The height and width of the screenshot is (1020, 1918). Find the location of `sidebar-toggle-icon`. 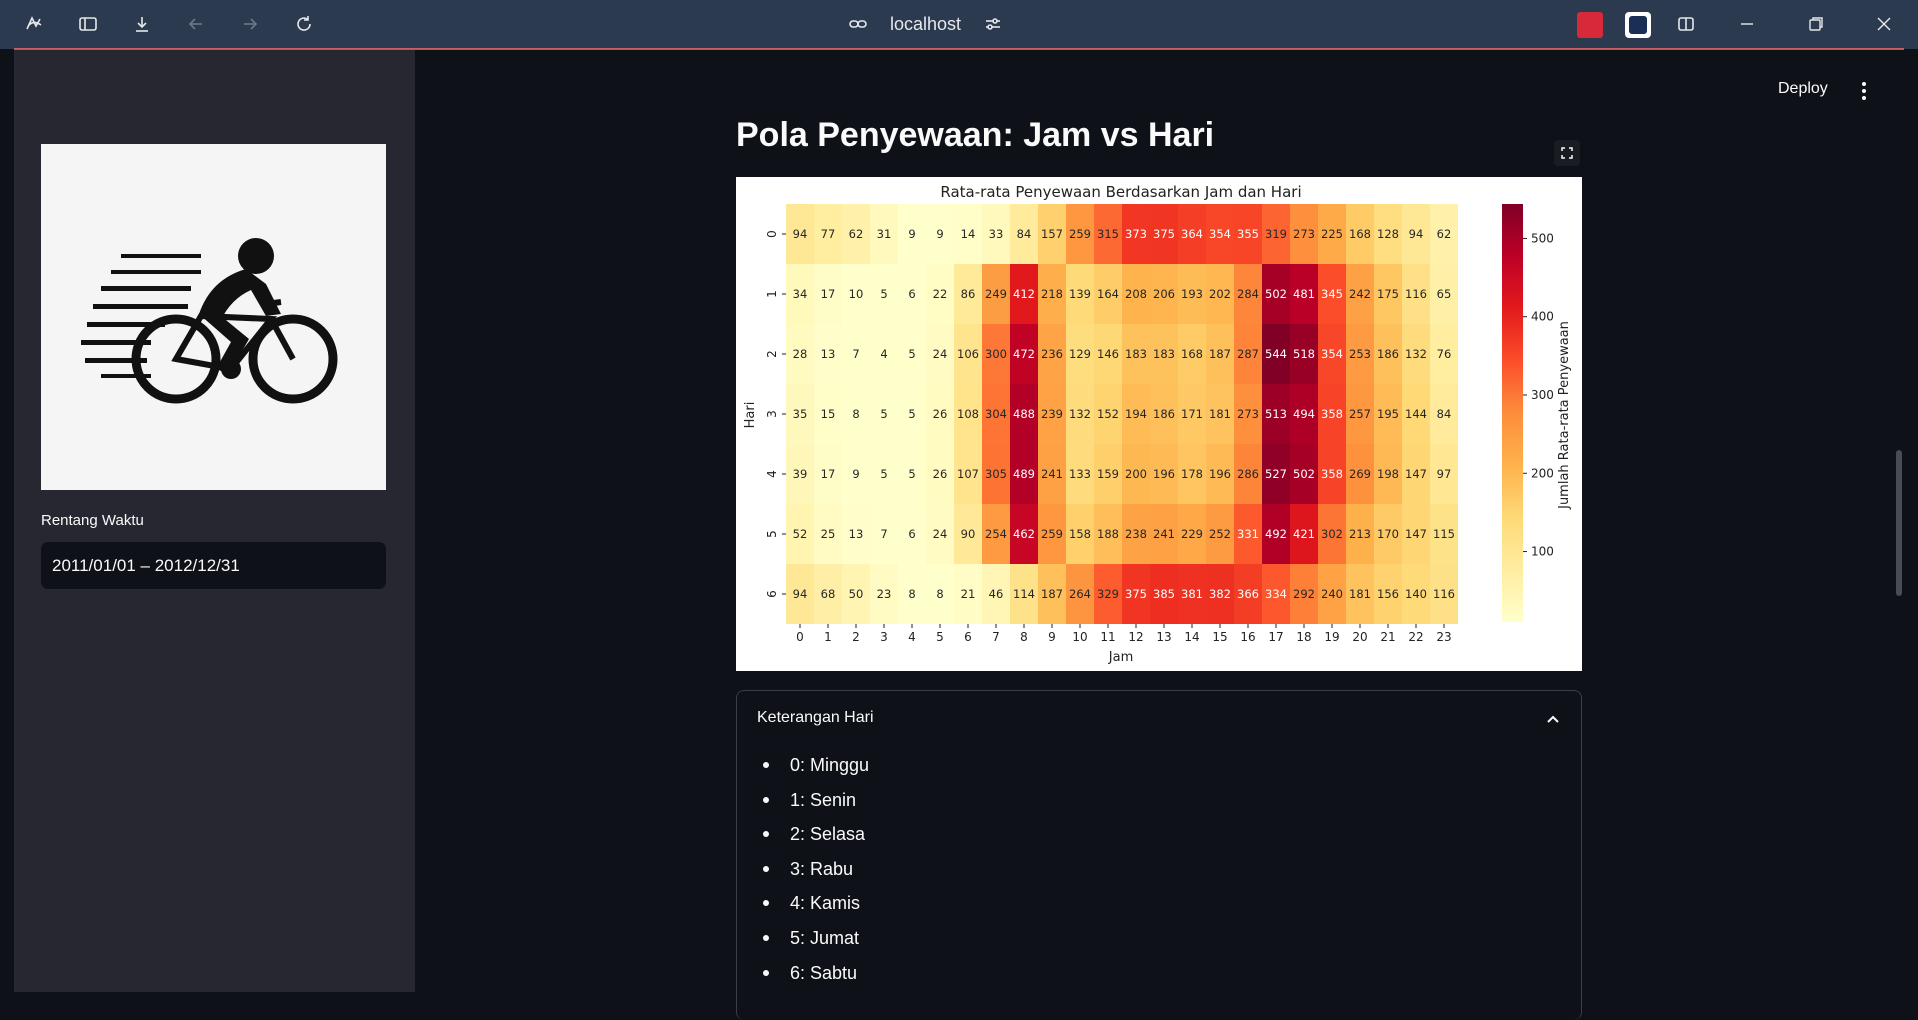

sidebar-toggle-icon is located at coordinates (88, 24).